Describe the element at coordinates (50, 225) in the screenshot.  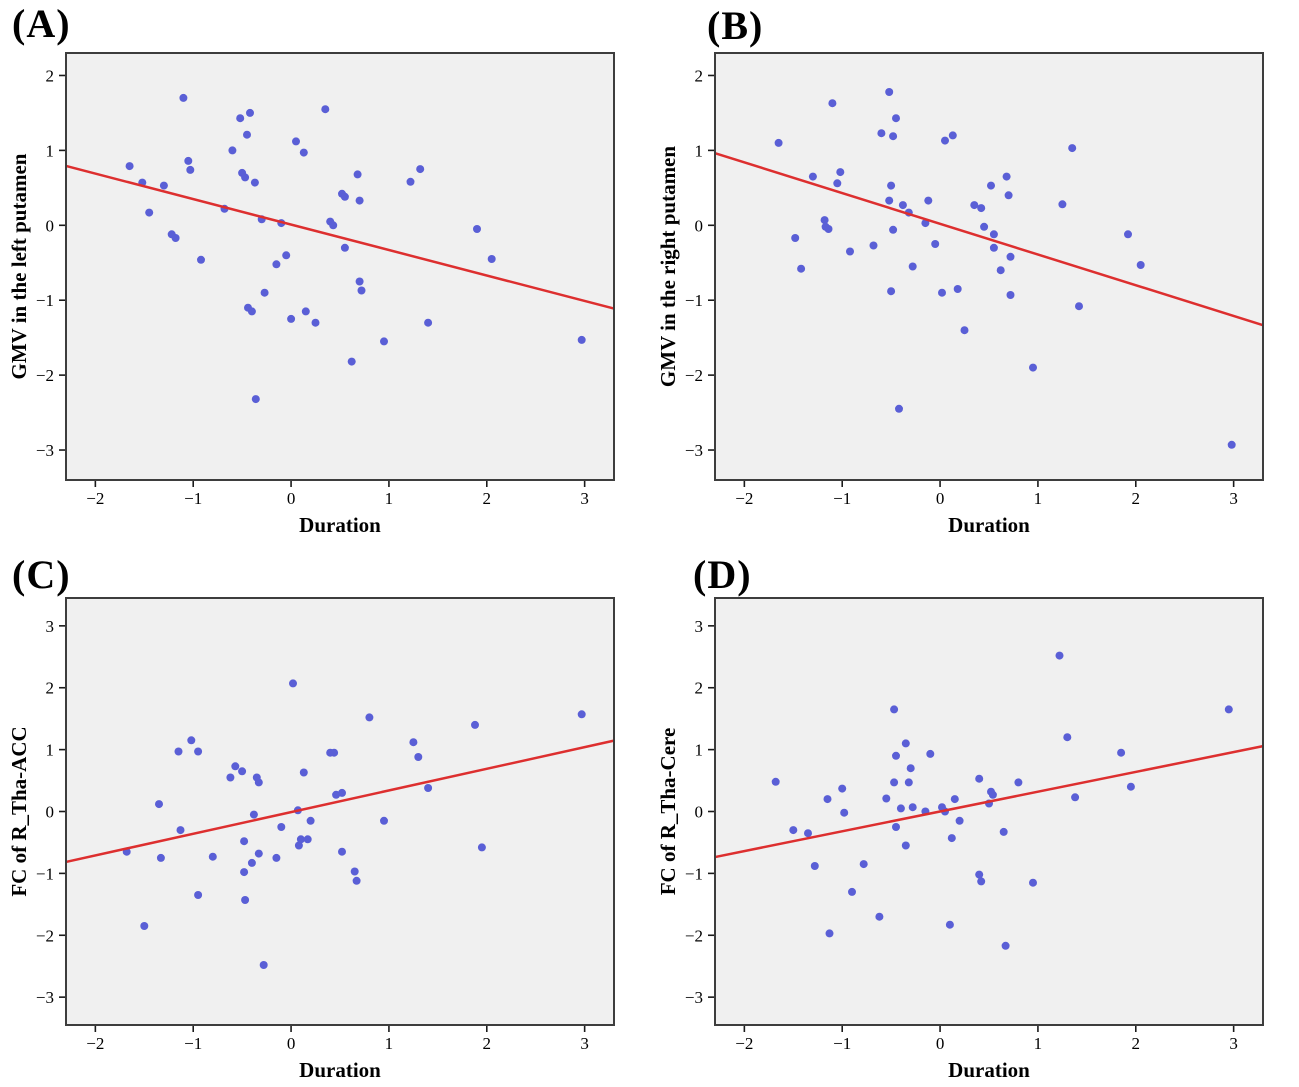
I see `y-tick-label: 0` at that location.